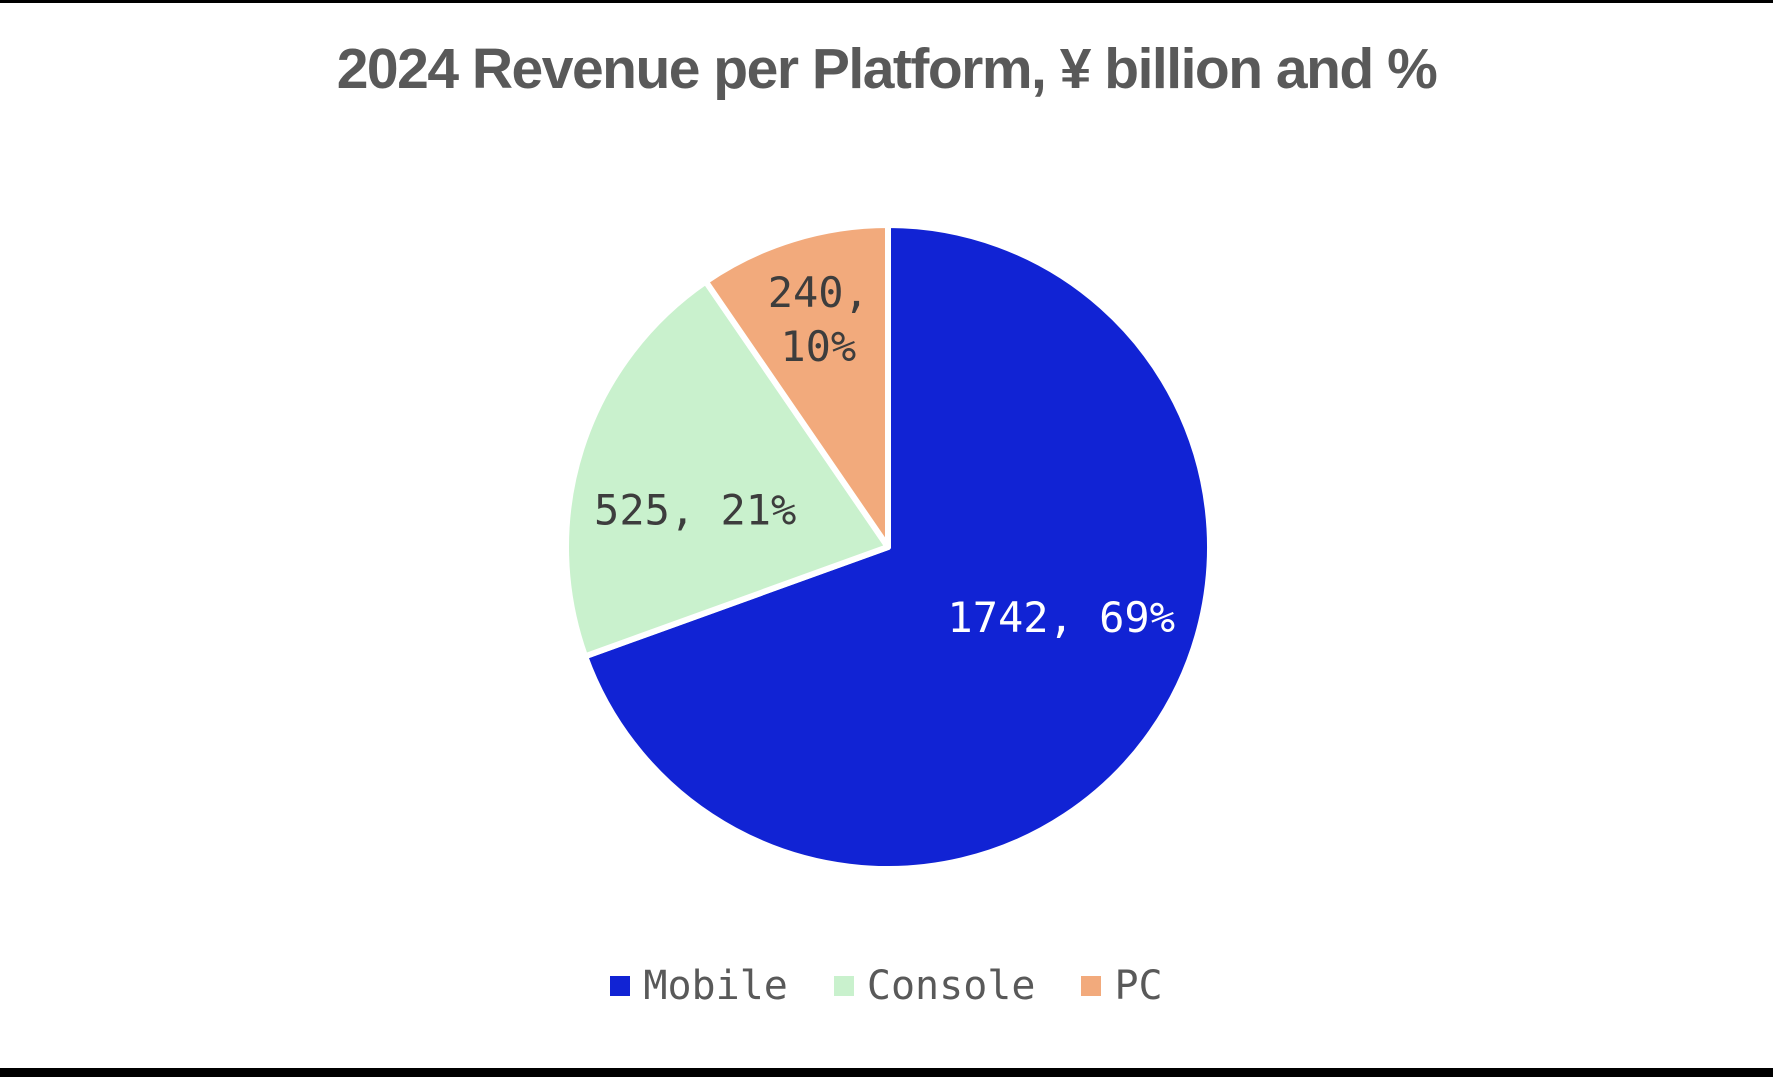  What do you see at coordinates (951, 986) in the screenshot?
I see `legend-label-console: Console` at bounding box center [951, 986].